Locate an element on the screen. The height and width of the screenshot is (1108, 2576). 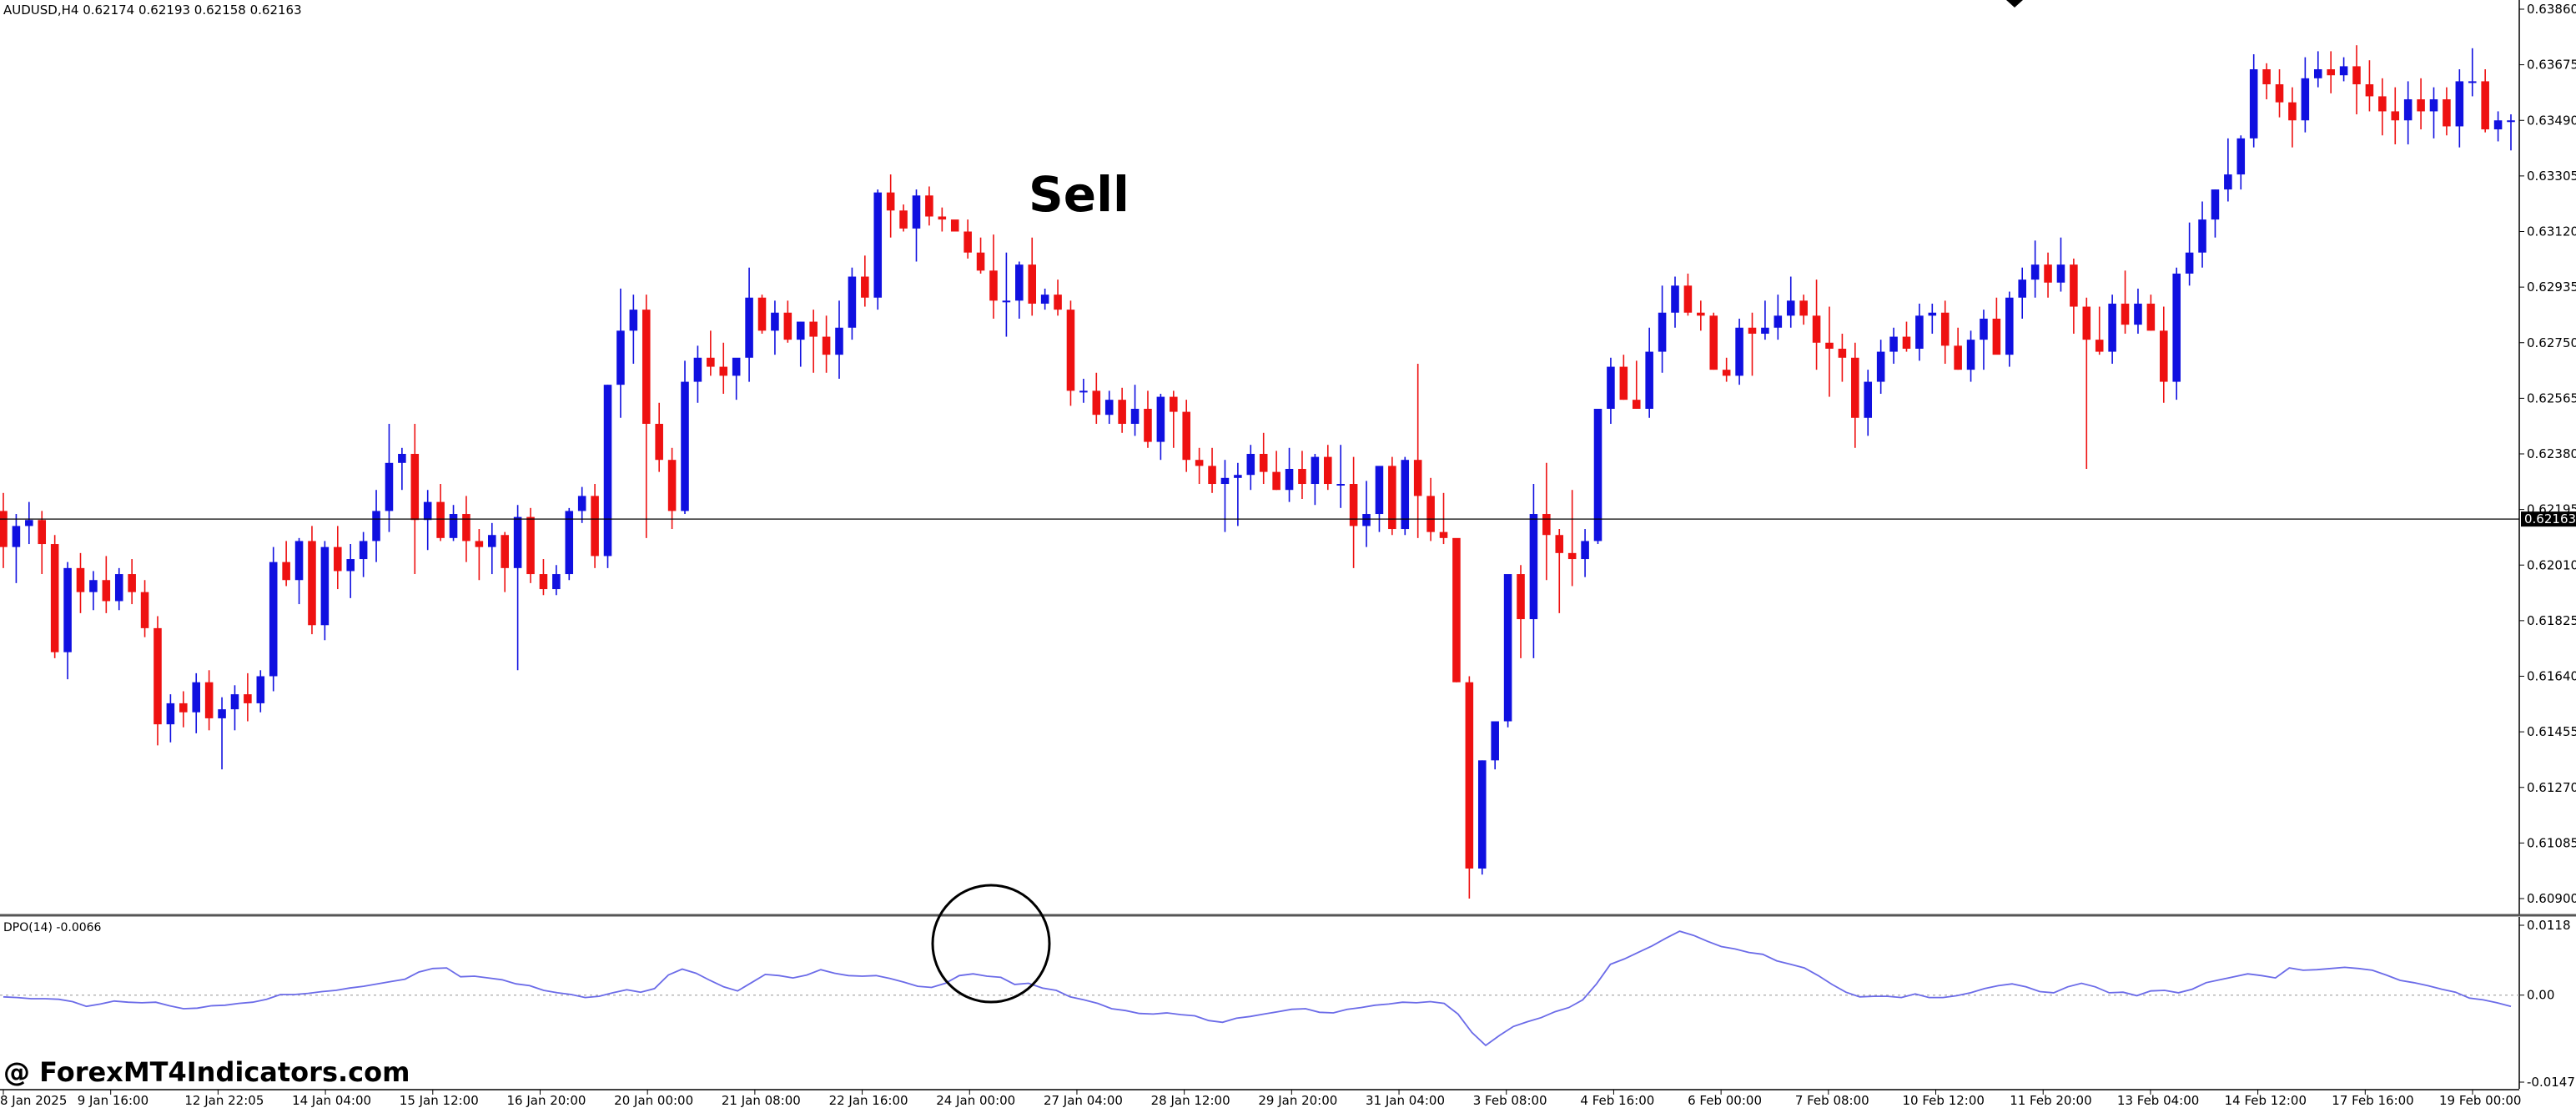
price-tick-label: 0.63490 is located at coordinates (2551, 121).